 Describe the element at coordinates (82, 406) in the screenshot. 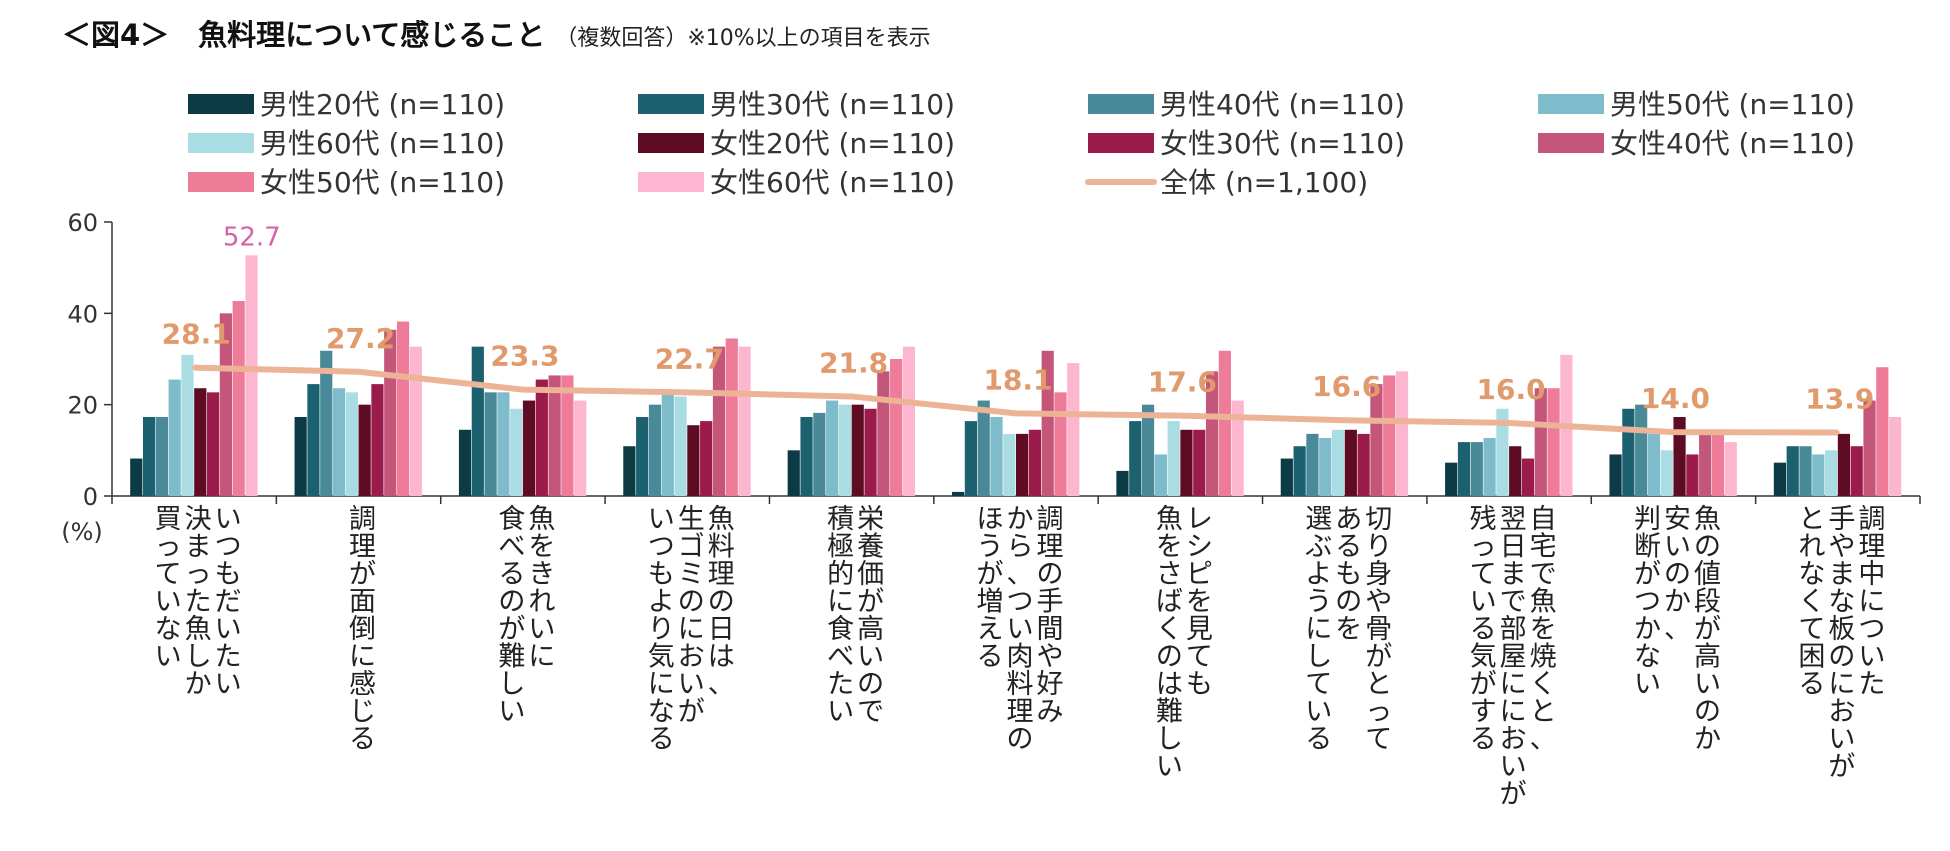

I see `y-tick-label: 20` at that location.